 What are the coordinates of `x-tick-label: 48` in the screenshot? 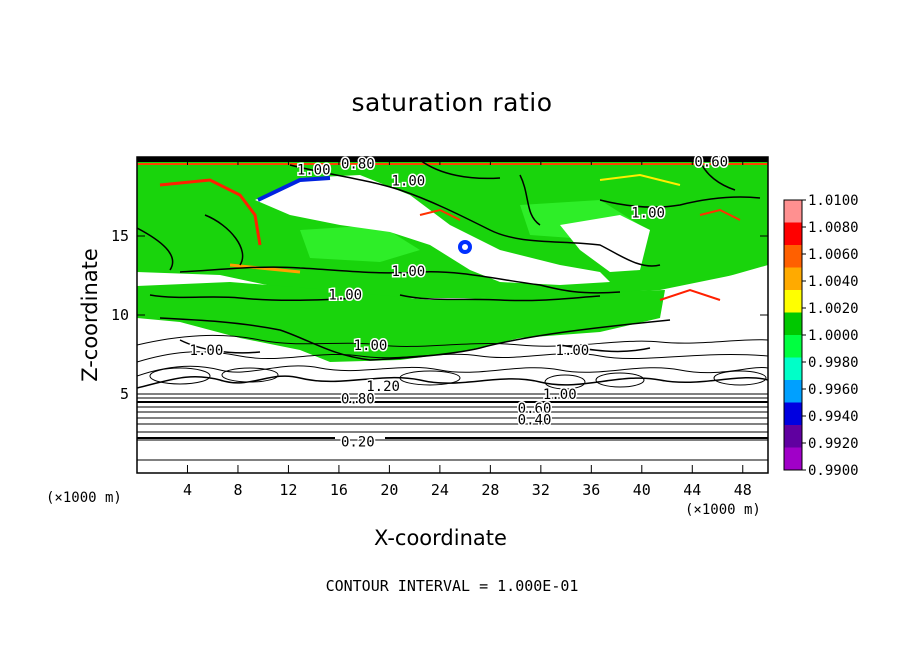 It's located at (743, 490).